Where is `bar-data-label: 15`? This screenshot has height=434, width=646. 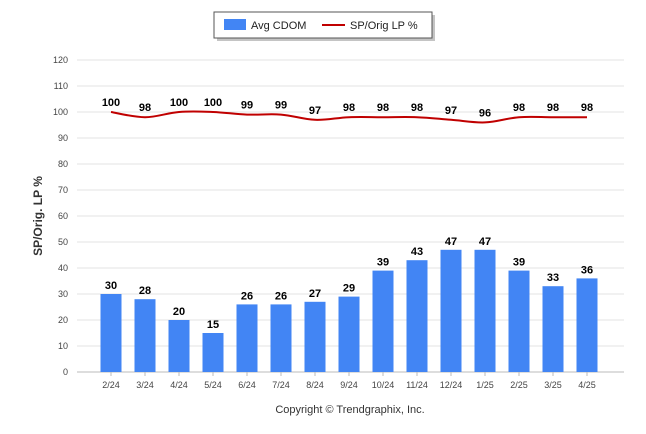
bar-data-label: 15 is located at coordinates (213, 325).